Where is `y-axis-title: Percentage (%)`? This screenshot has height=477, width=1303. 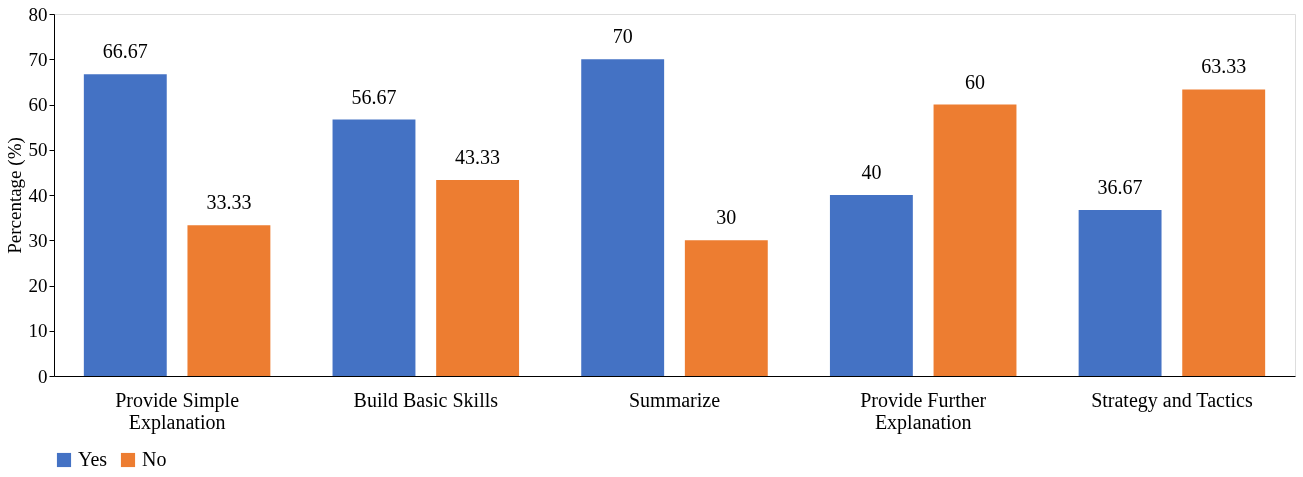
y-axis-title: Percentage (%) is located at coordinates (14, 195).